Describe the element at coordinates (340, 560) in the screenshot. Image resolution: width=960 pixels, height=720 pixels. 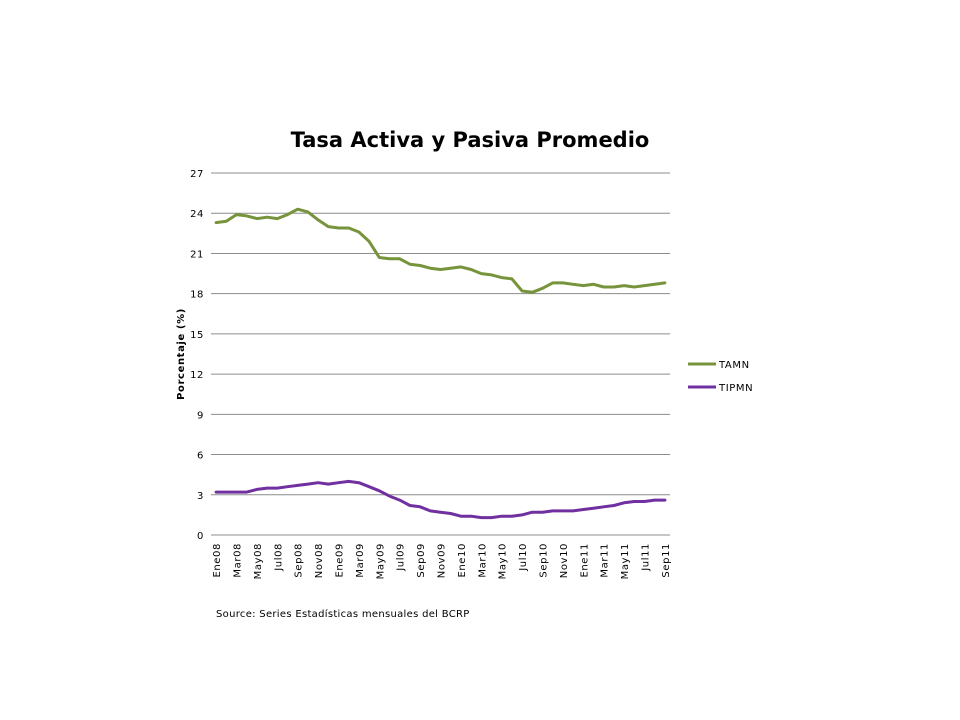
I see `x-tick-label: Ene09` at that location.